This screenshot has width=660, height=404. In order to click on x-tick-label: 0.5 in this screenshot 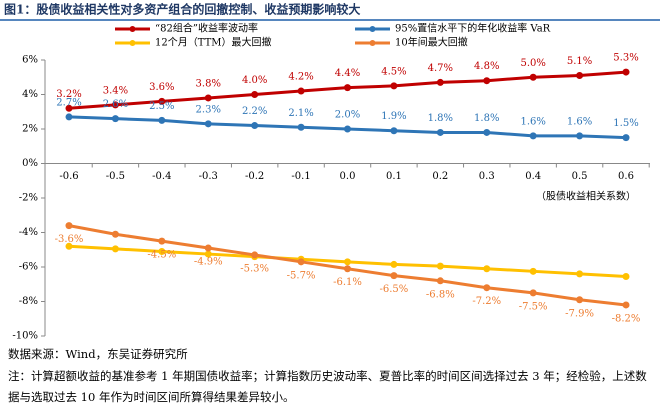, I will do `click(580, 176)`.